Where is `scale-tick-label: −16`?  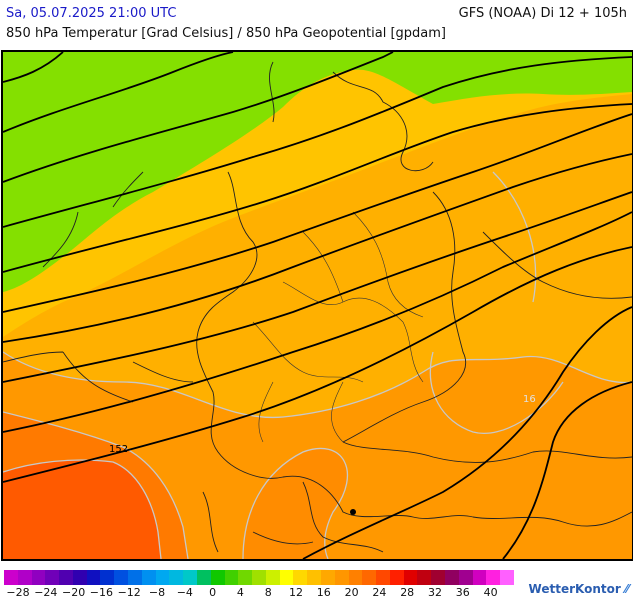 scale-tick-label: −16 is located at coordinates (101, 592).